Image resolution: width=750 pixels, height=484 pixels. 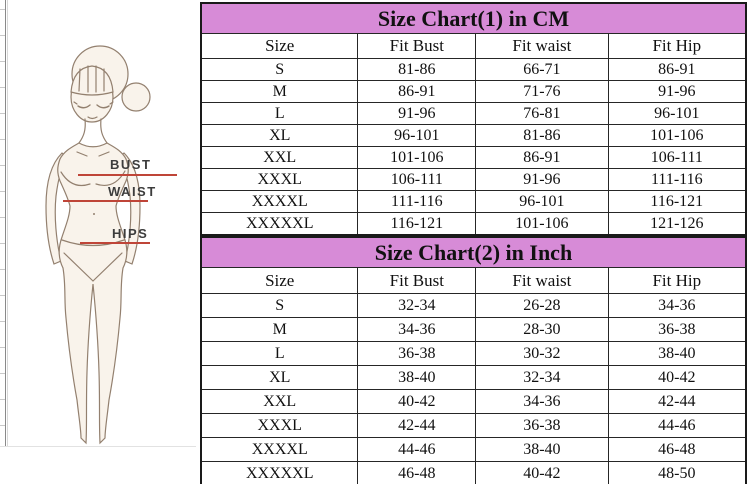 I want to click on fit-hip-cell: 91-96, so click(x=677, y=91).